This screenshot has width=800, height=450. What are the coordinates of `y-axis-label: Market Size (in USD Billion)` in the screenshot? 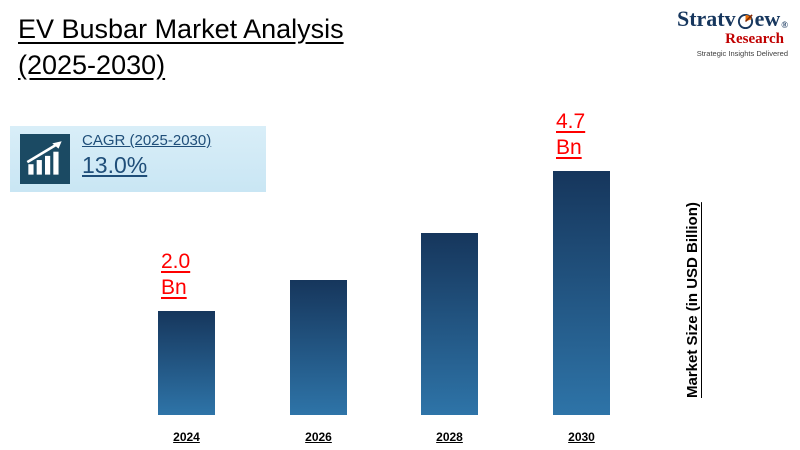 It's located at (692, 300).